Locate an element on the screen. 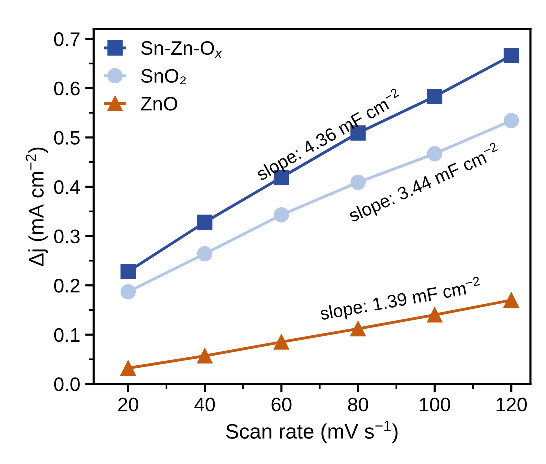 The width and height of the screenshot is (546, 464). x-tick-label: 80 is located at coordinates (358, 405).